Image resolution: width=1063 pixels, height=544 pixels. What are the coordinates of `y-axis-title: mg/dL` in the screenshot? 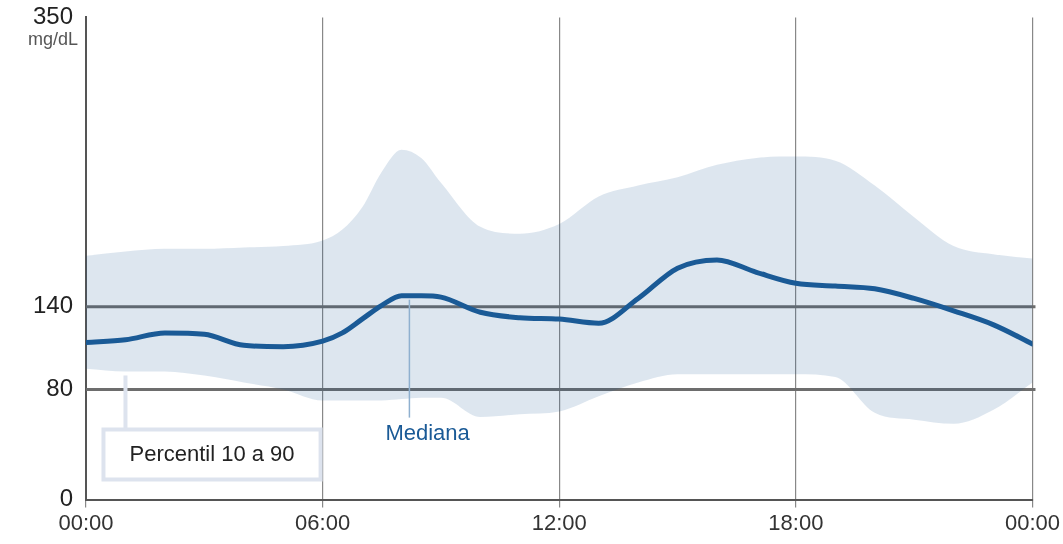 It's located at (53, 39).